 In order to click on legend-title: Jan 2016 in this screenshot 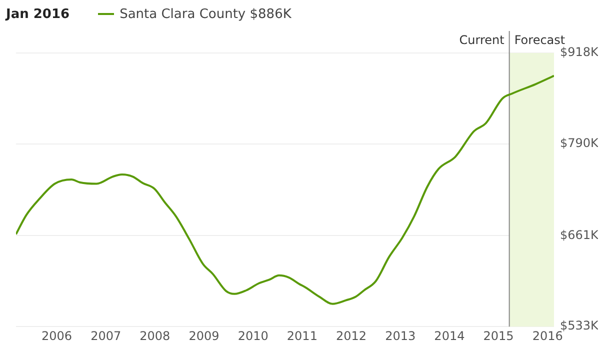, I will do `click(38, 14)`.